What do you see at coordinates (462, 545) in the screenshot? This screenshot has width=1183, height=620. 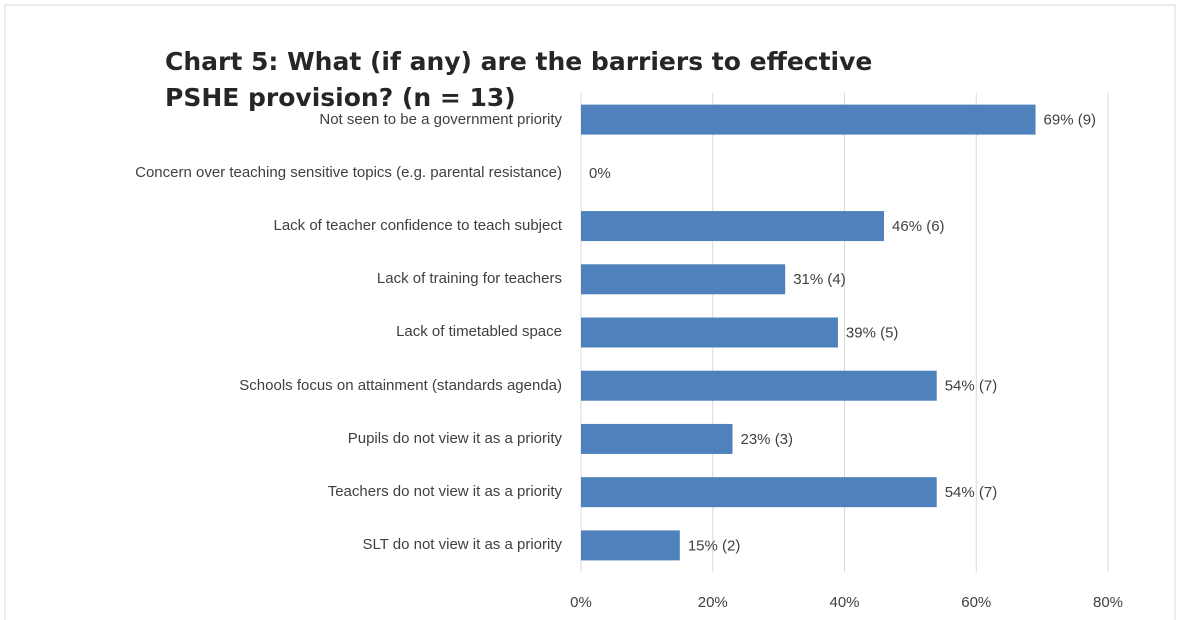 I see `category-label: SLT do not view it as a priority` at bounding box center [462, 545].